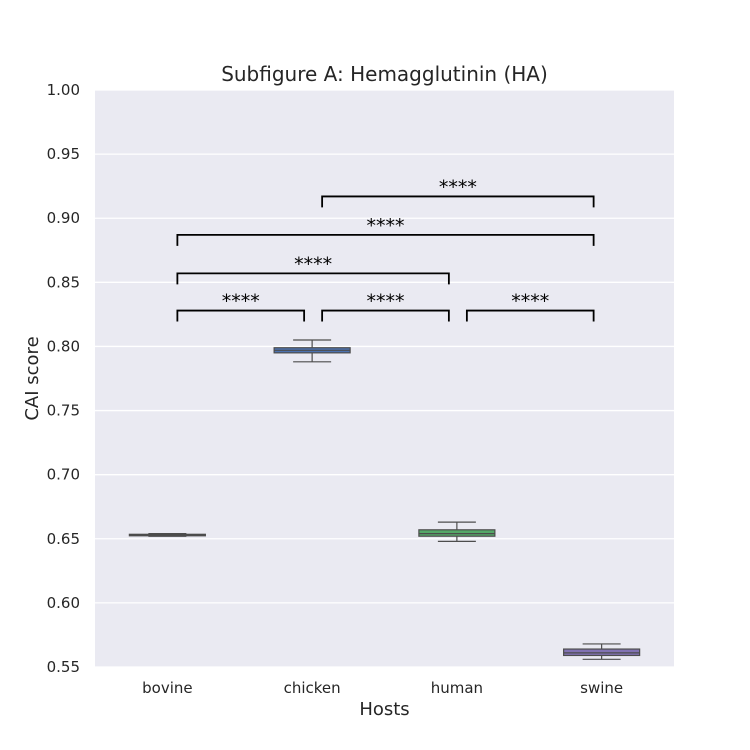  Describe the element at coordinates (63, 218) in the screenshot. I see `y-tick-label: 0.90` at that location.